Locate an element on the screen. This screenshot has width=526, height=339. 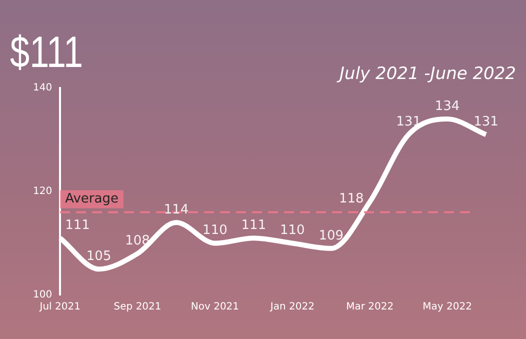
data-label: 105 is located at coordinates (99, 256).